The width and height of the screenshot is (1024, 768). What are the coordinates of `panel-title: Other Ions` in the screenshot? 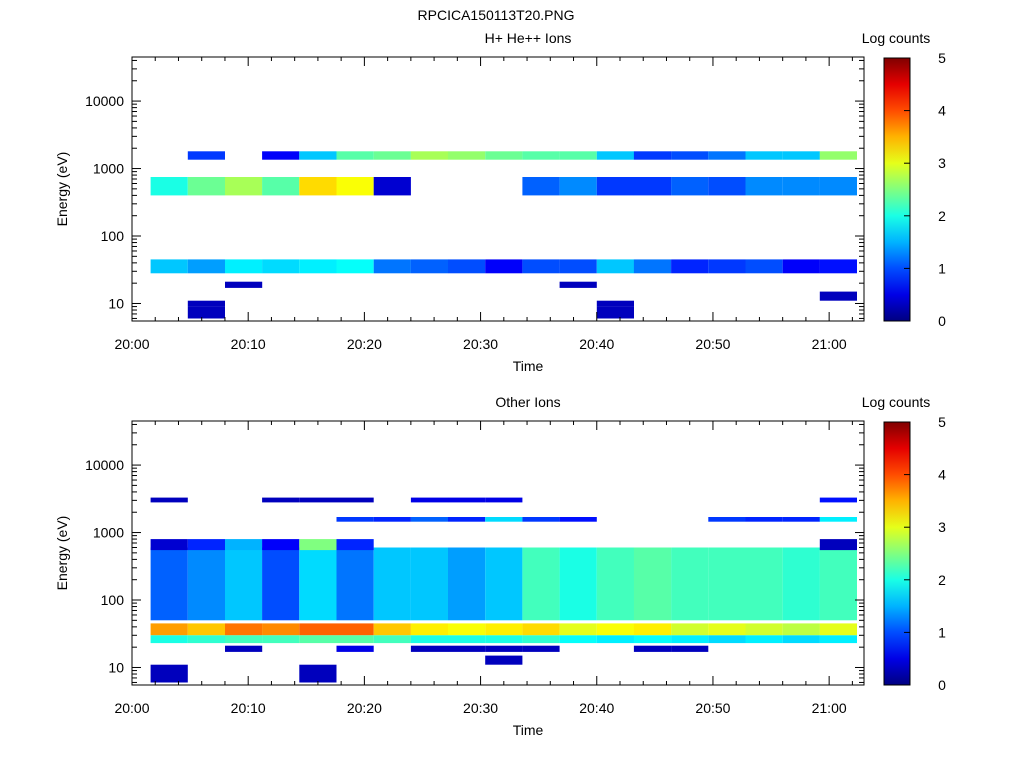 It's located at (527, 402).